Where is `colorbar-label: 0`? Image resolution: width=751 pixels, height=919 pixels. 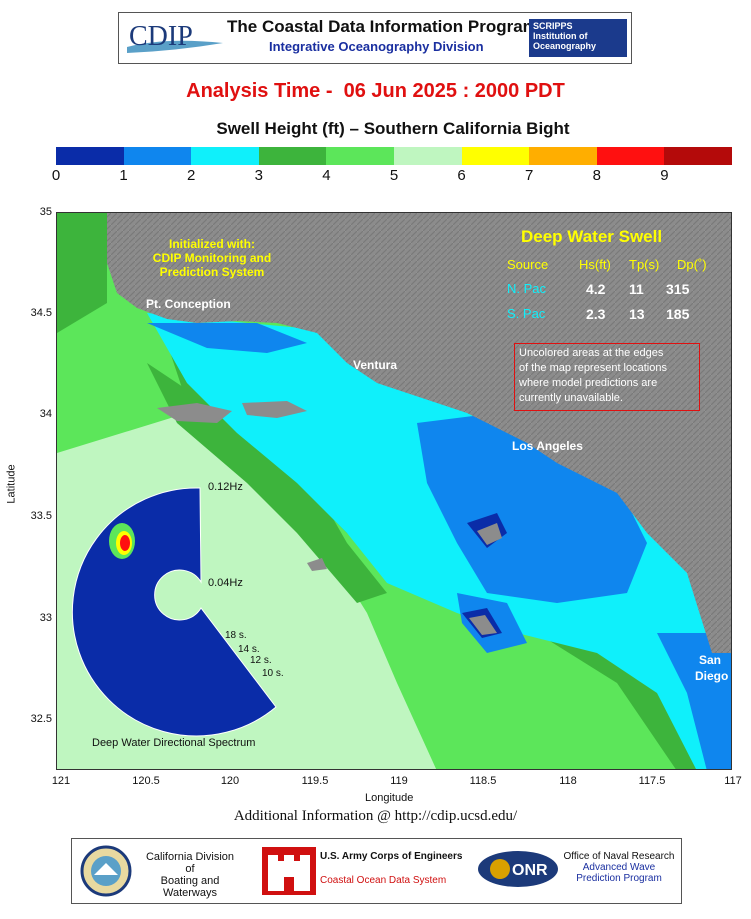
colorbar-label: 0 is located at coordinates (56, 175).